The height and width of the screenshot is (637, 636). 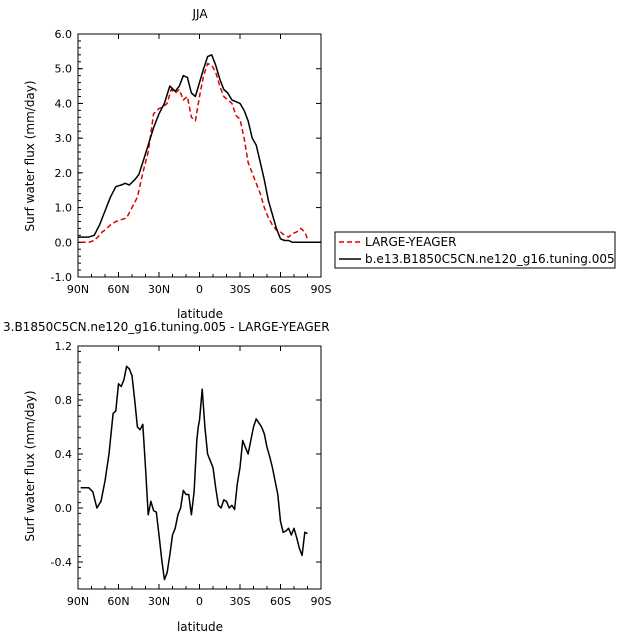 What do you see at coordinates (64, 400) in the screenshot?
I see `bottom-y-tick-label: 0.8` at bounding box center [64, 400].